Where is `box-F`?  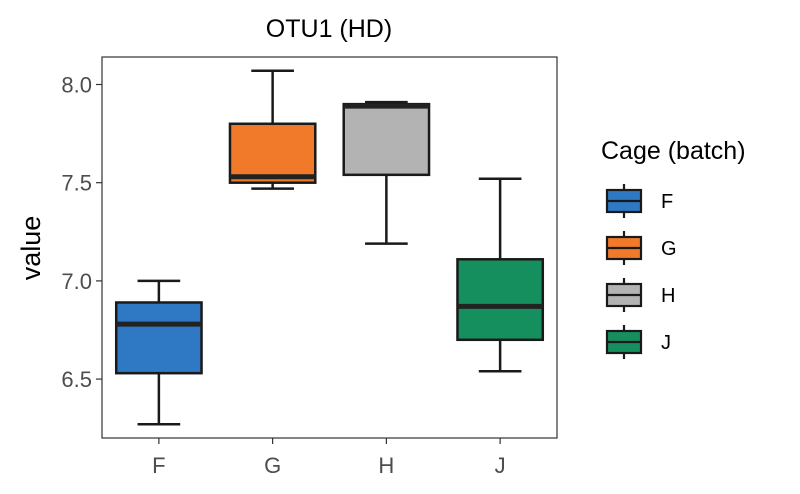
box-F is located at coordinates (158, 352).